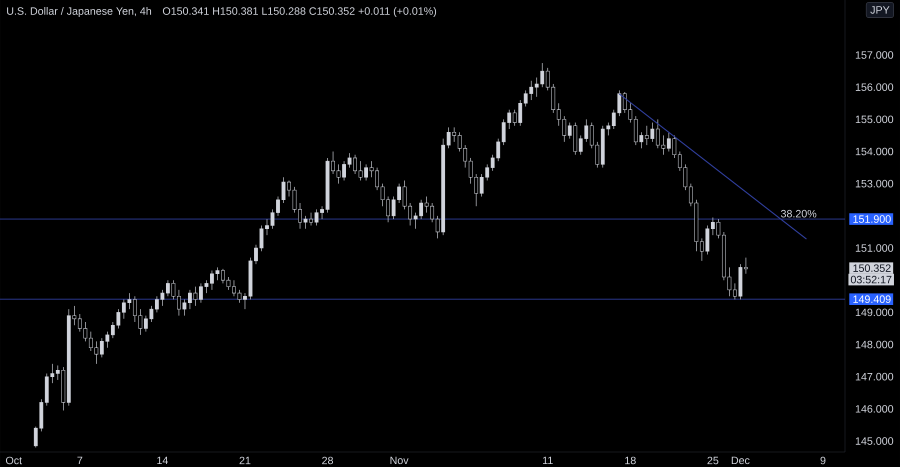 The image size is (900, 467). What do you see at coordinates (399, 460) in the screenshot?
I see `x-tick-label: Nov` at bounding box center [399, 460].